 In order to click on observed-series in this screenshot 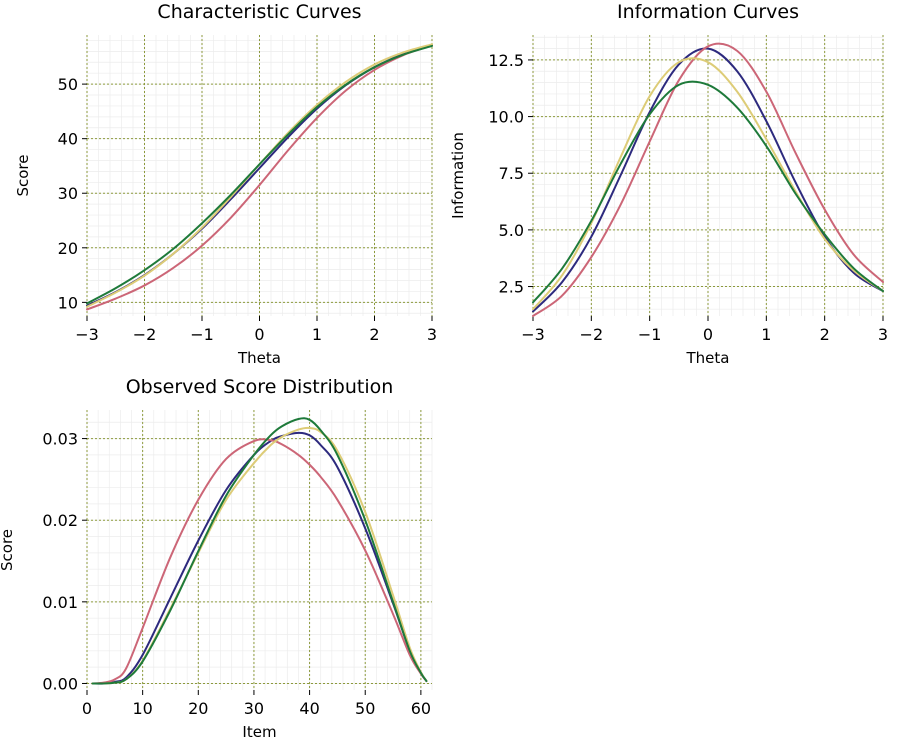, I will do `click(259, 551)`.